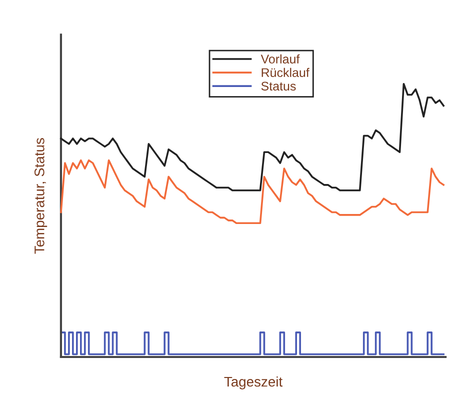  What do you see at coordinates (41, 196) in the screenshot?
I see `y-axis-title: Temperatur, Status` at bounding box center [41, 196].